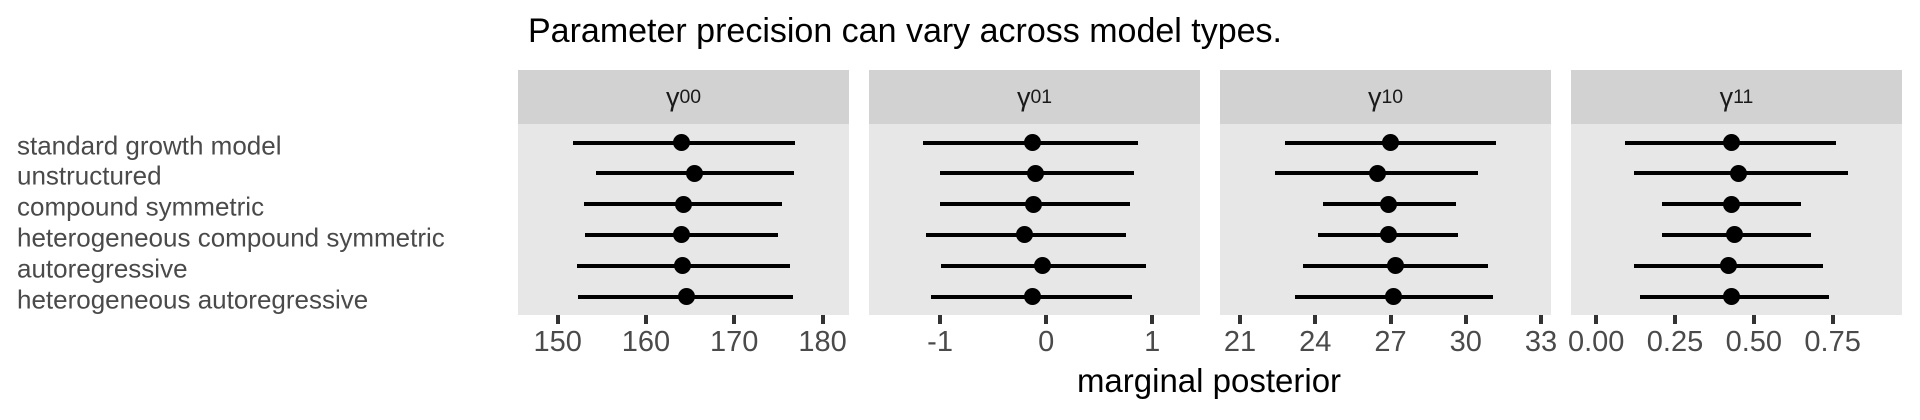 This screenshot has height=420, width=1920. I want to click on facet-γ01: γ 01 -1 0 1, so click(1034, 237).